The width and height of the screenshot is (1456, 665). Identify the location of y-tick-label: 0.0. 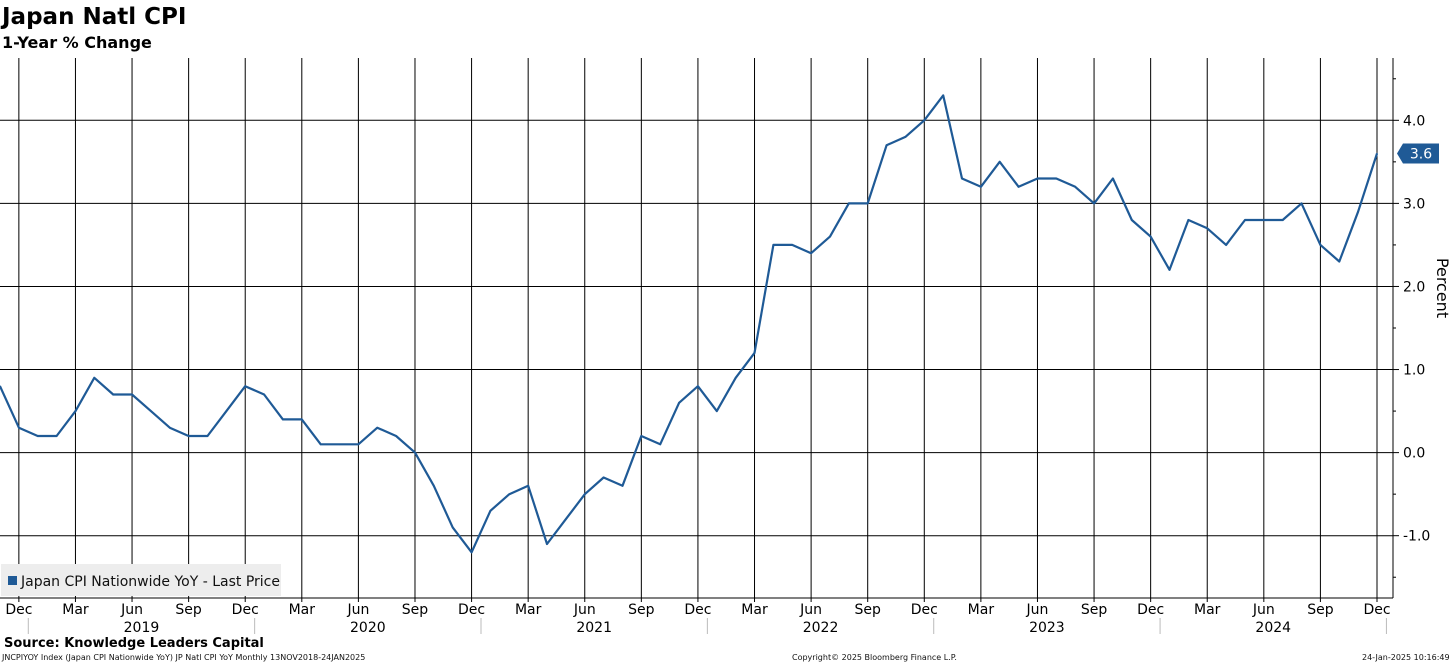
(1414, 454).